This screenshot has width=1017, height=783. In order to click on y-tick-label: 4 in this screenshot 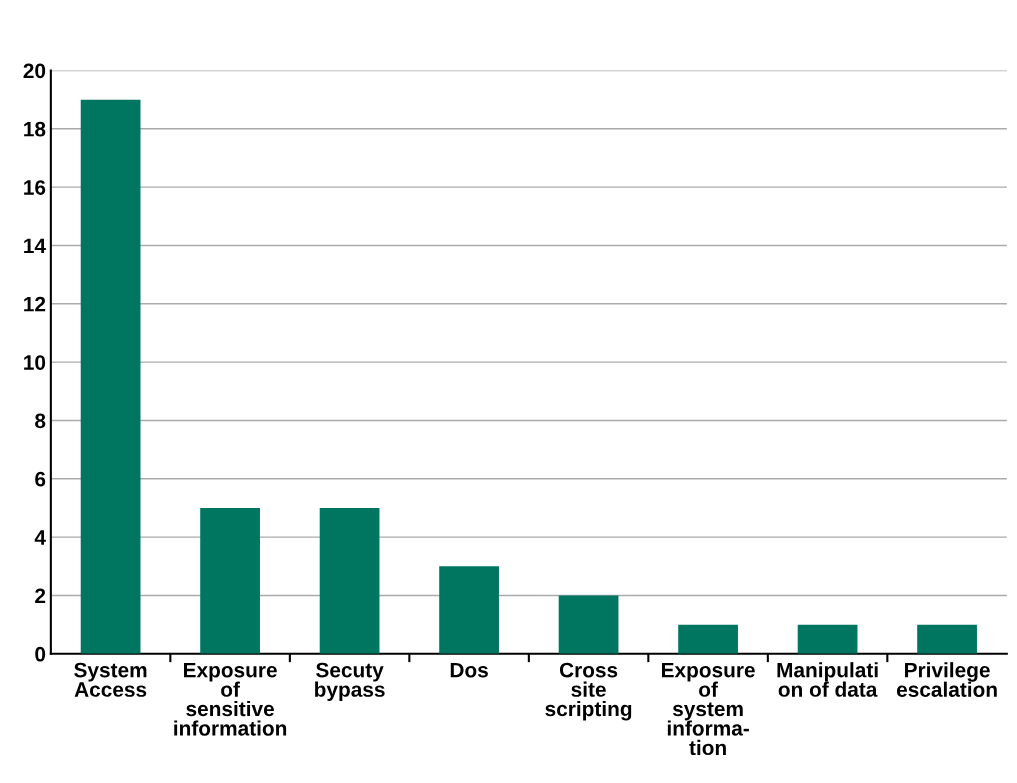, I will do `click(40, 537)`.